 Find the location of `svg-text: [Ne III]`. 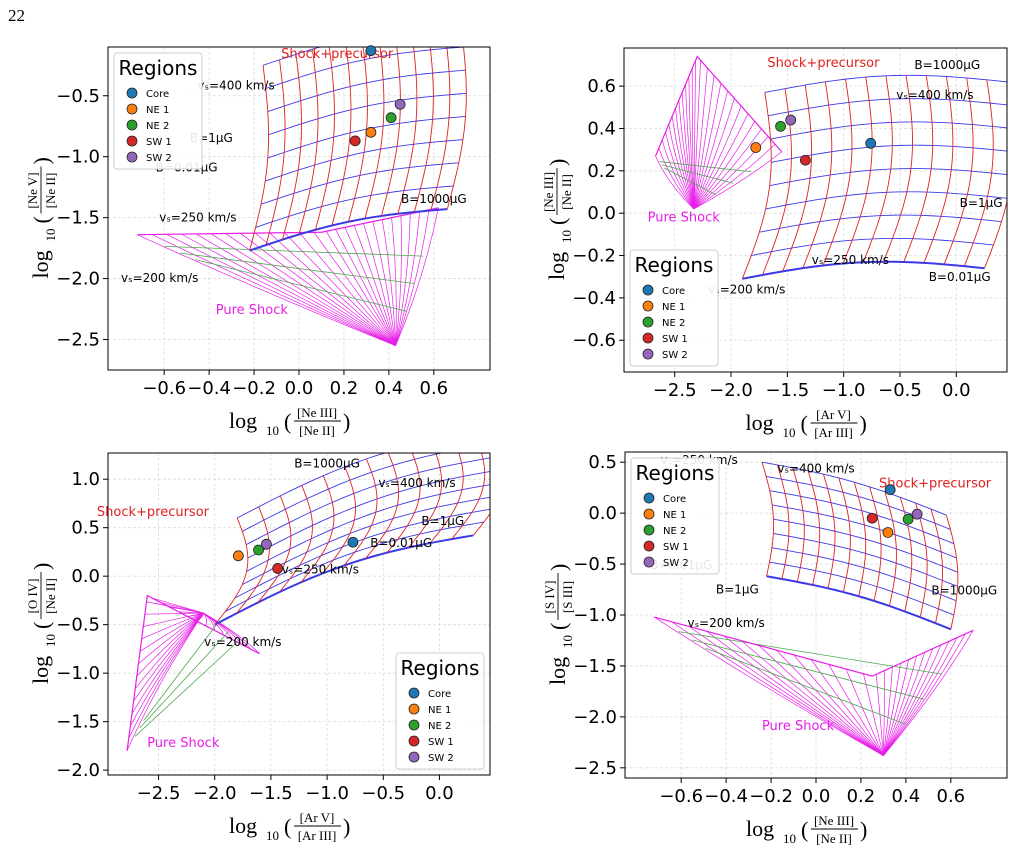

svg-text: [Ne III] is located at coordinates (834, 820).